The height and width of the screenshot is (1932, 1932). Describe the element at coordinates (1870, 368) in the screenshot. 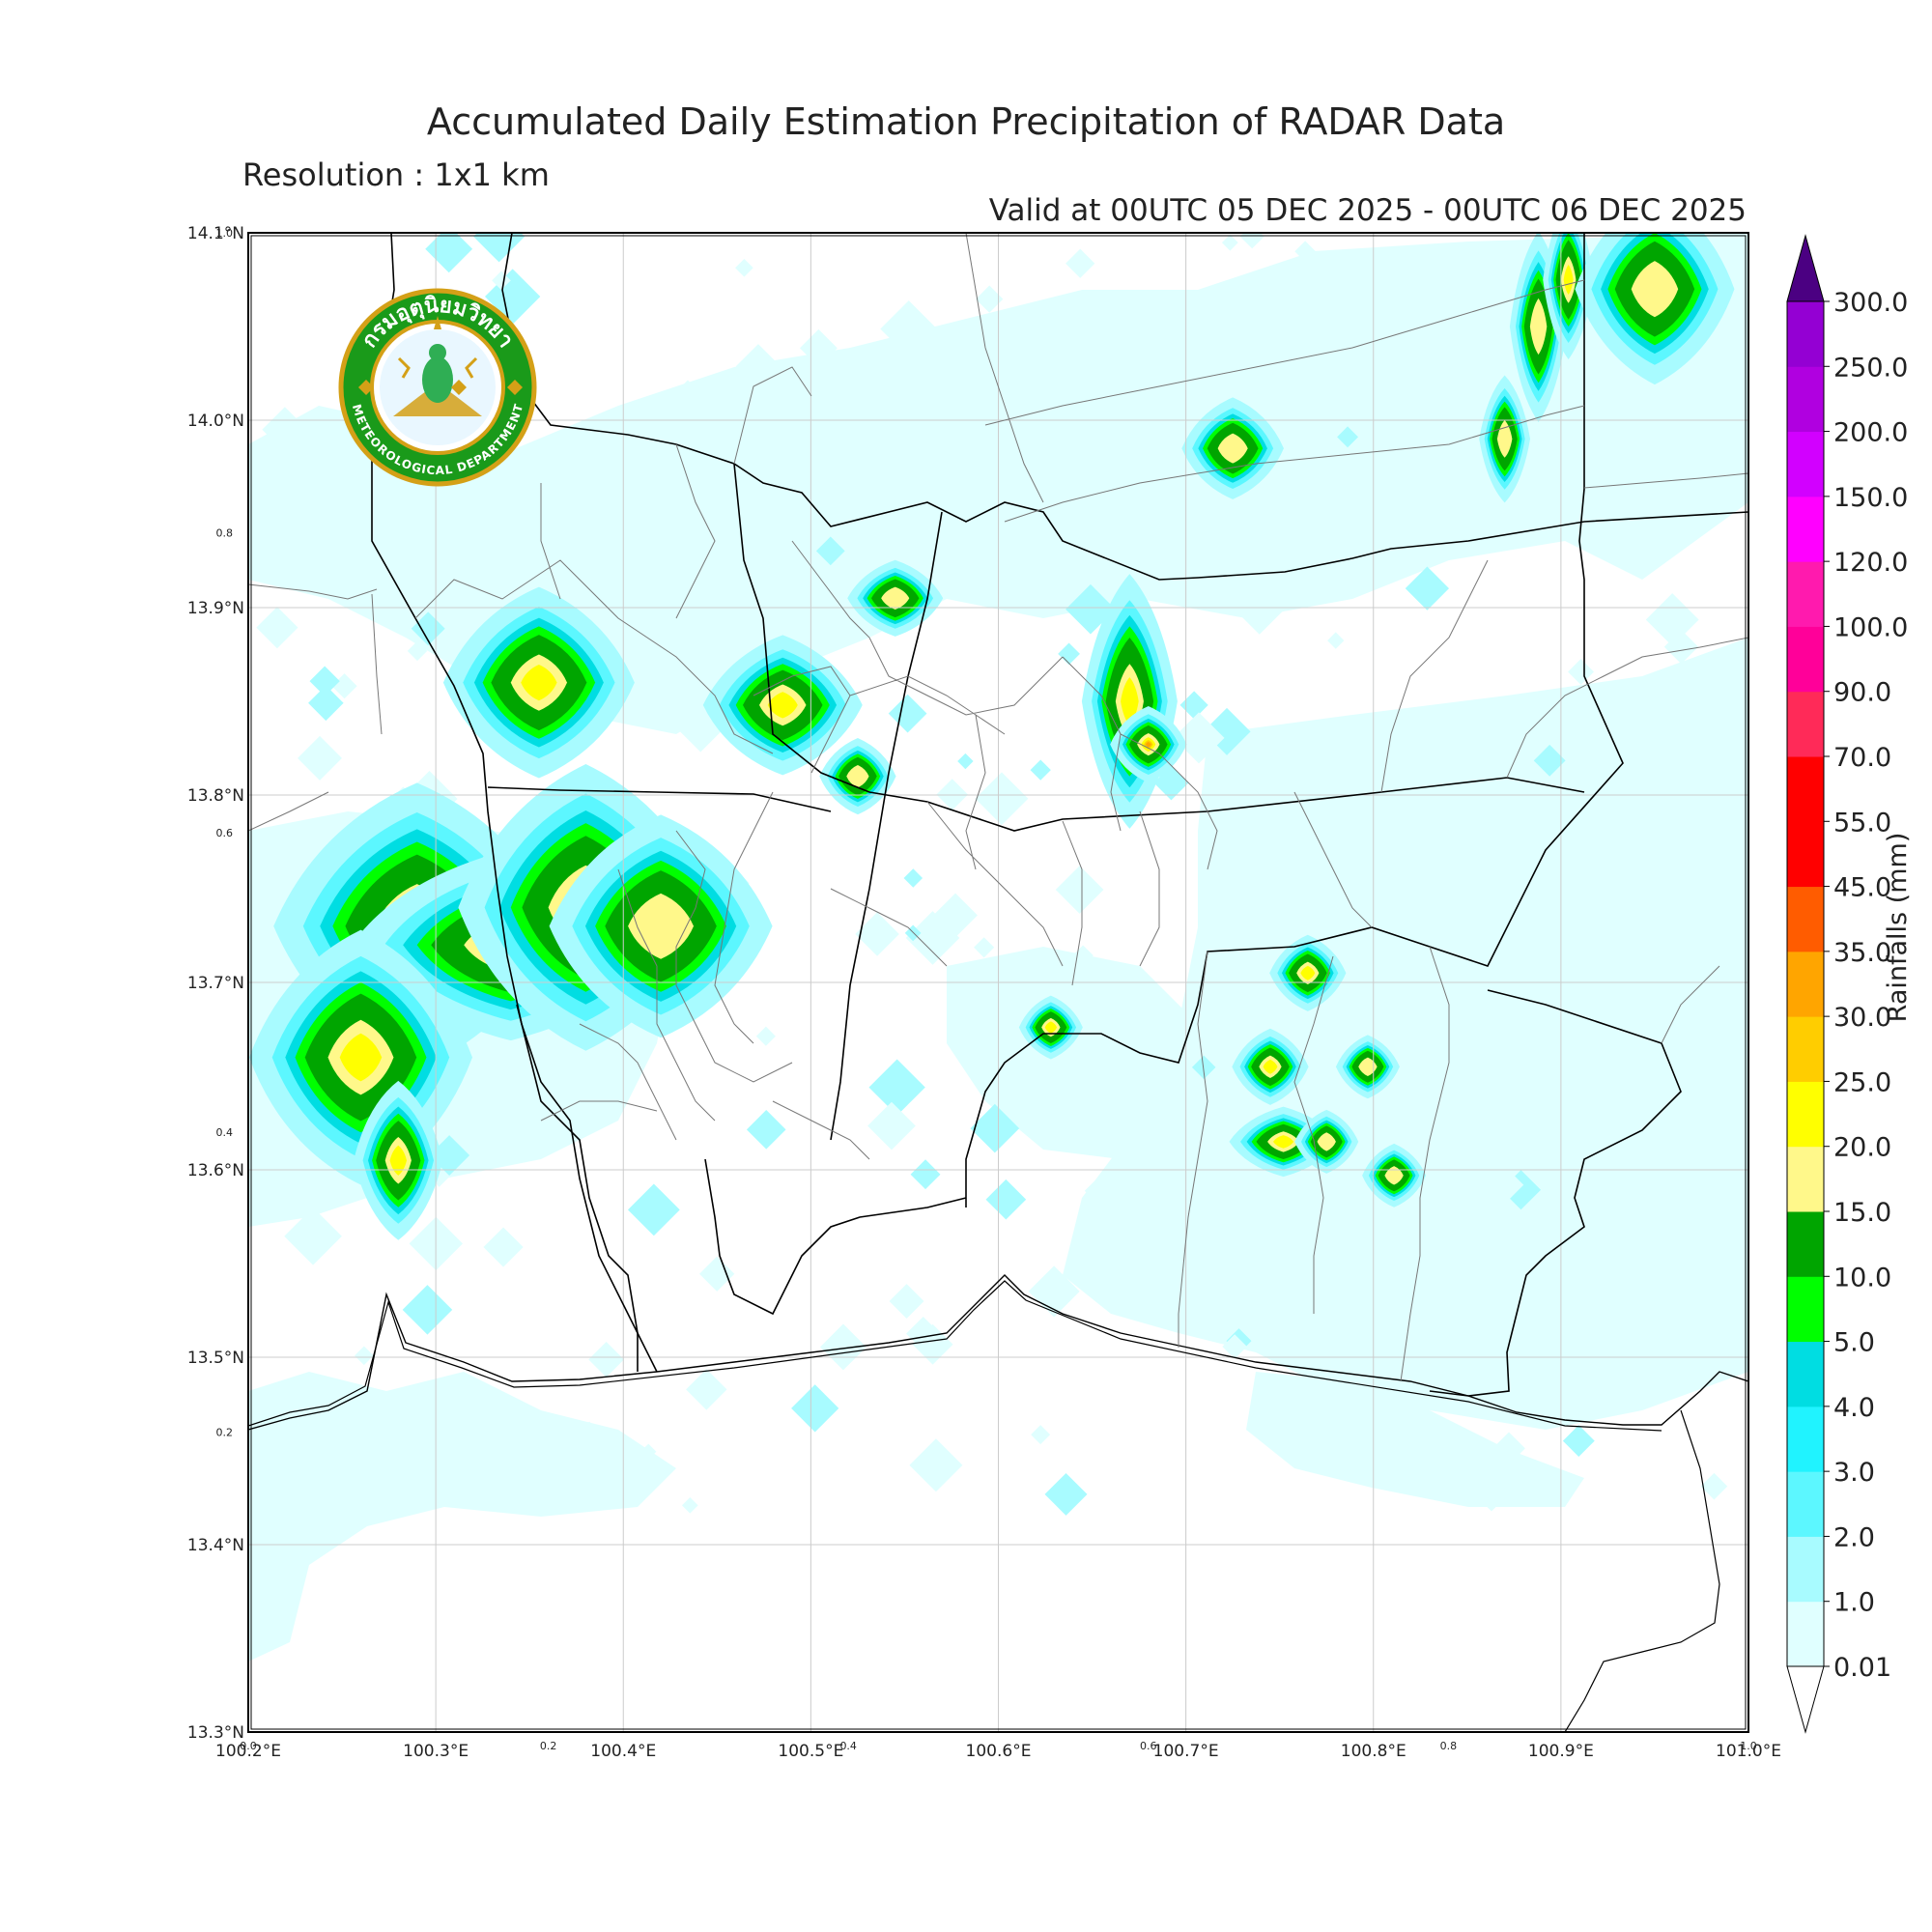

I see `colorbar-level-label: 250.0` at that location.